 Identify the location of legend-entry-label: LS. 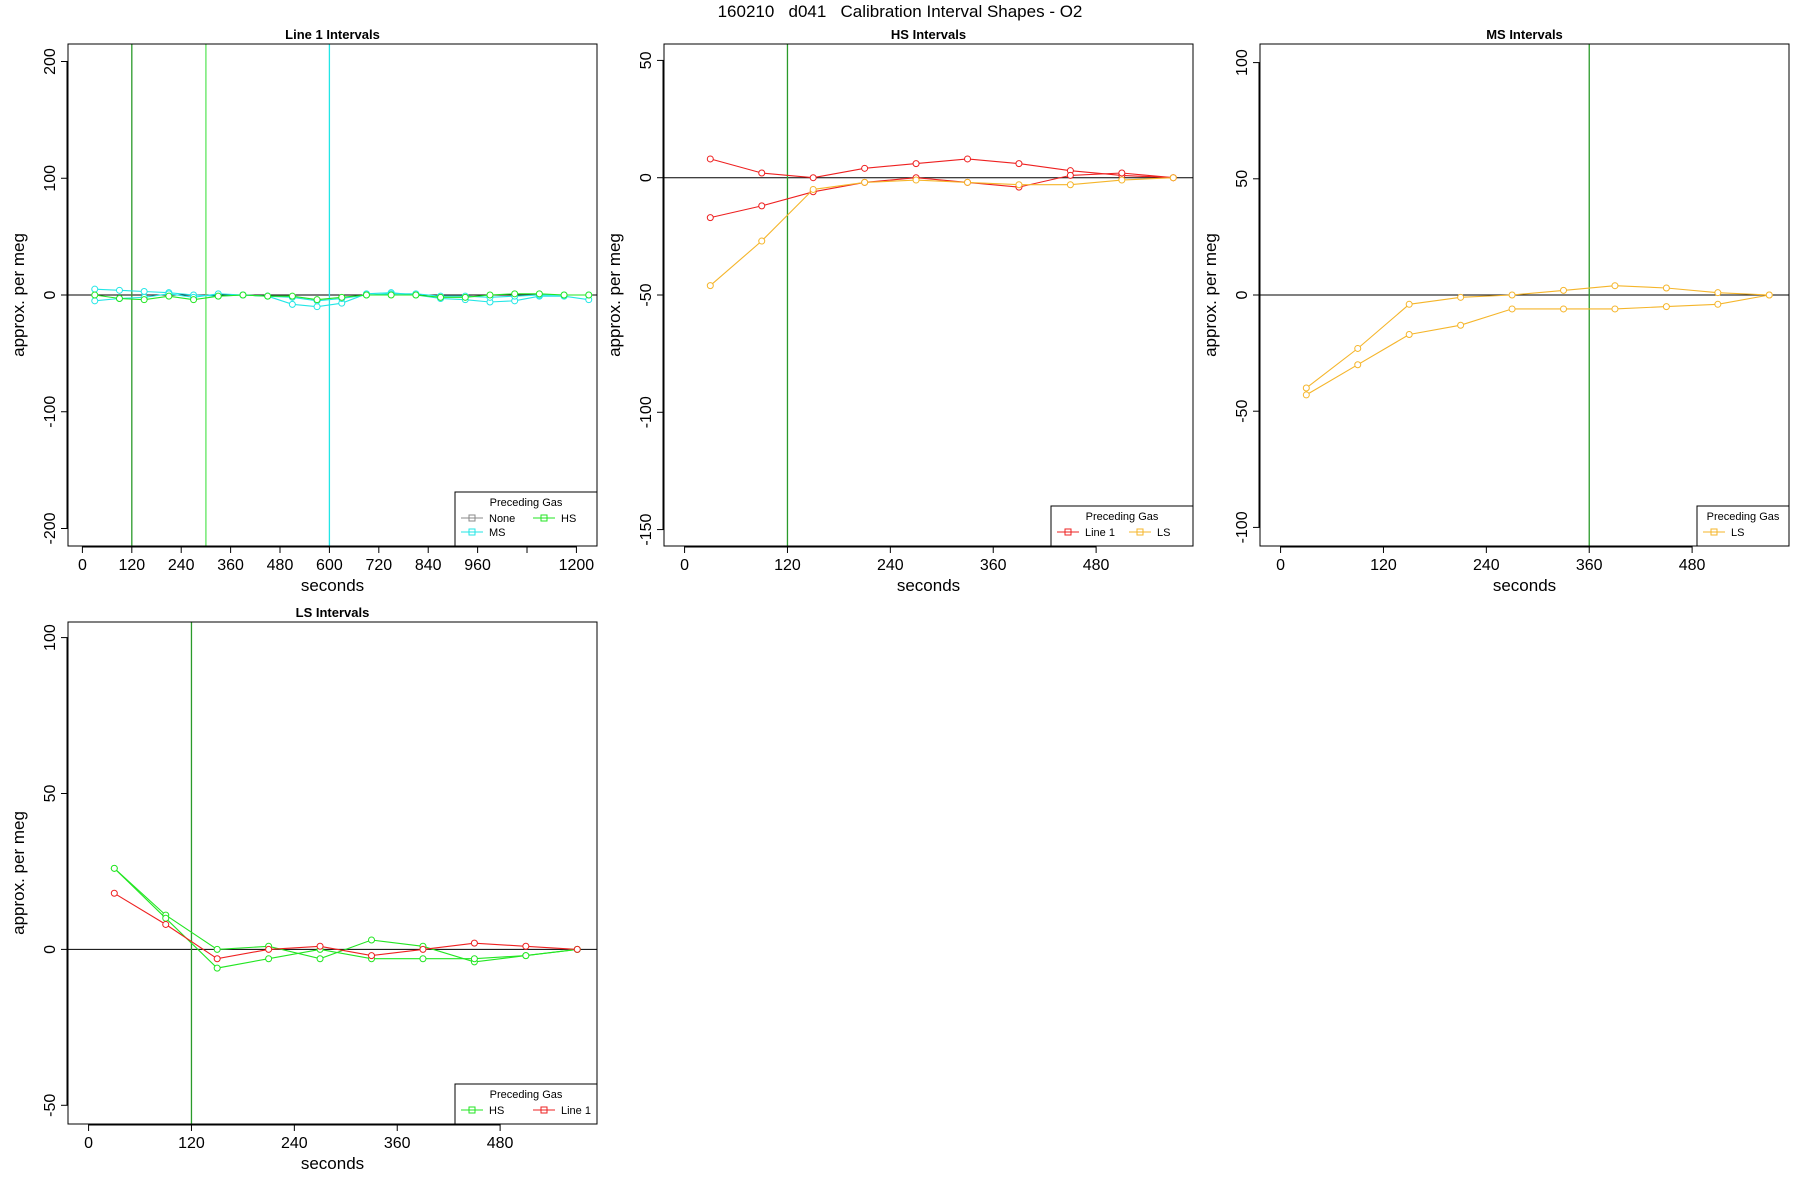
(1737, 533).